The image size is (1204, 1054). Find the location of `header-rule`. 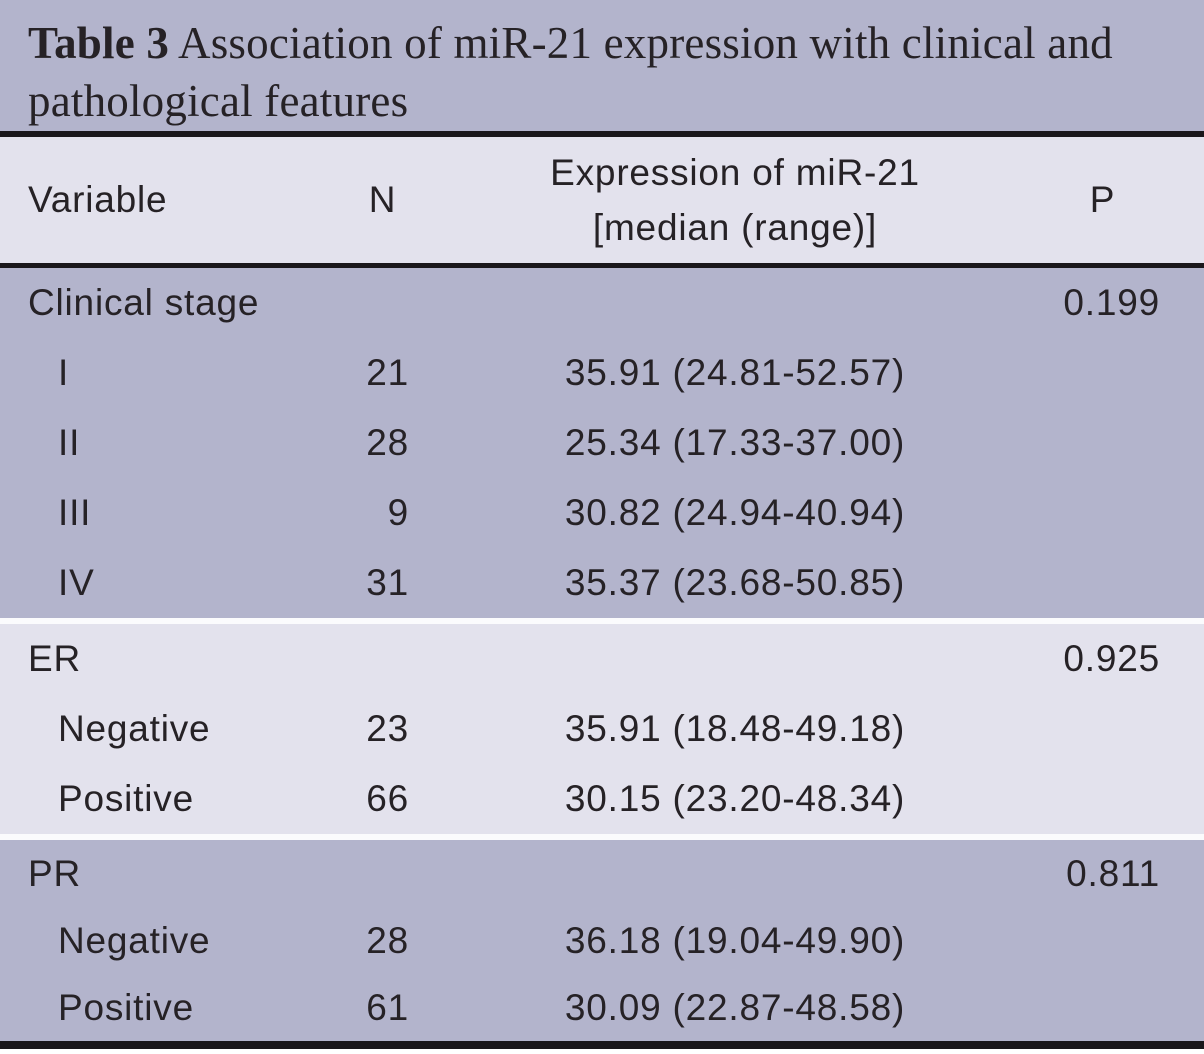

header-rule is located at coordinates (602, 265).